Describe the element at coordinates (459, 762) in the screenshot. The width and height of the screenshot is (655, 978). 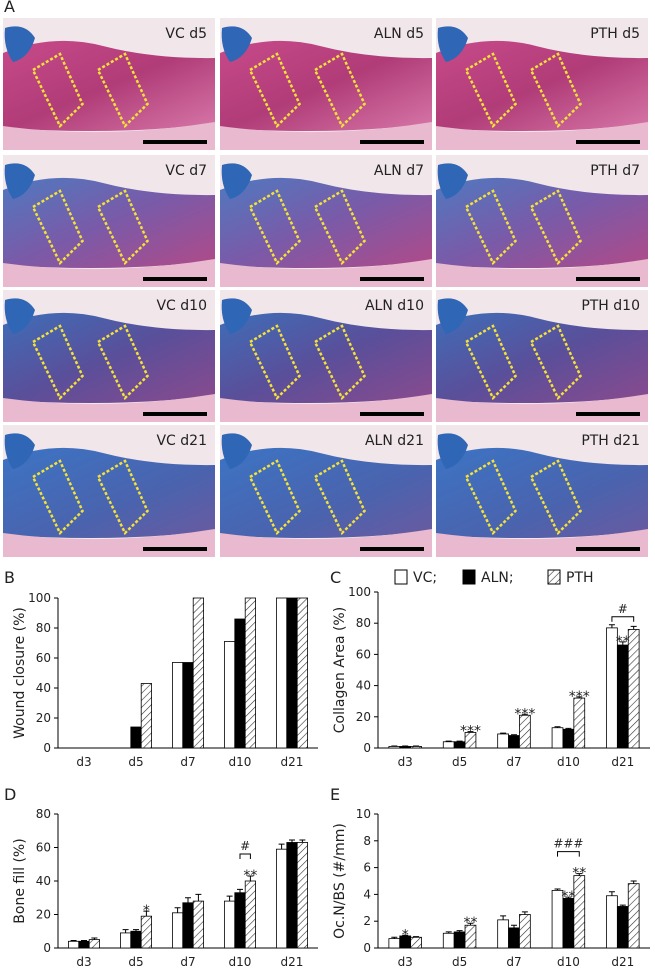
I see `x-tick-label: d5` at that location.